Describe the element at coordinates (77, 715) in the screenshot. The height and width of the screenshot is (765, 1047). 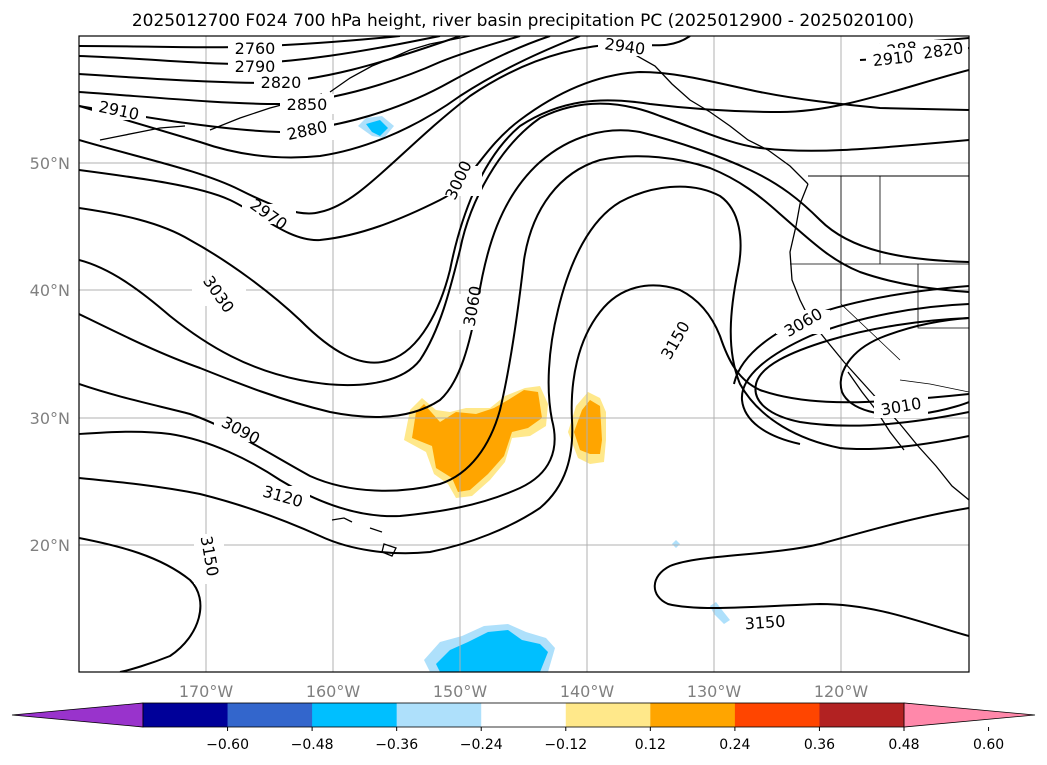
I see `colorbar-extend-low` at that location.